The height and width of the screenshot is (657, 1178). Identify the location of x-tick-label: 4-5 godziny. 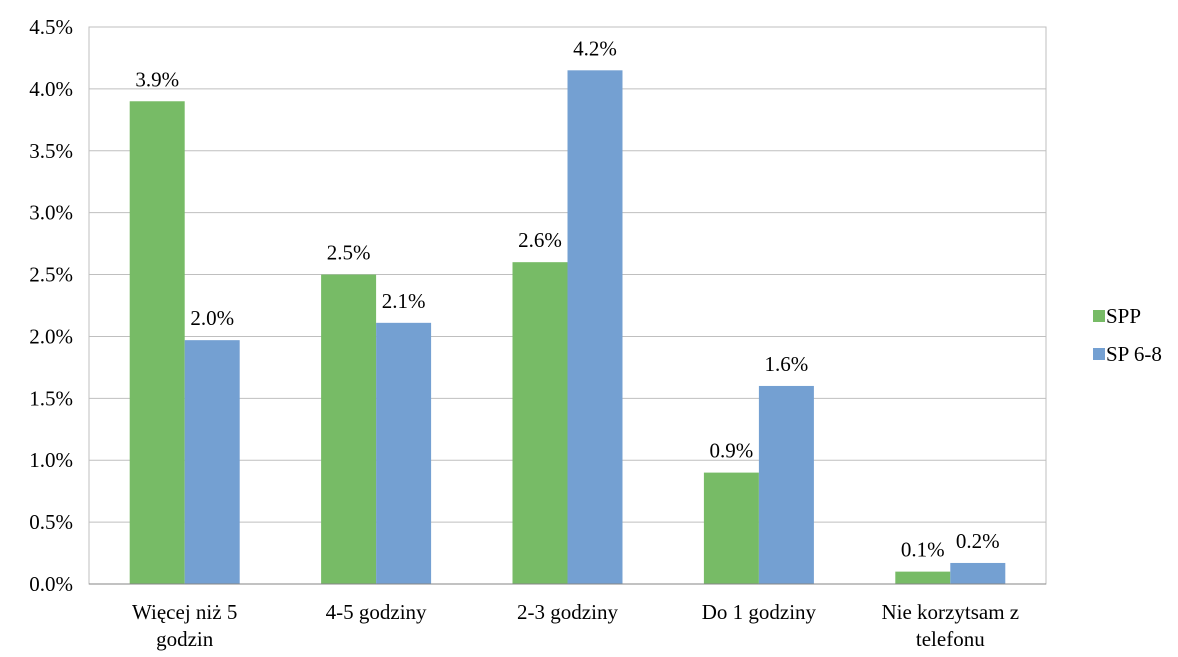
(376, 612).